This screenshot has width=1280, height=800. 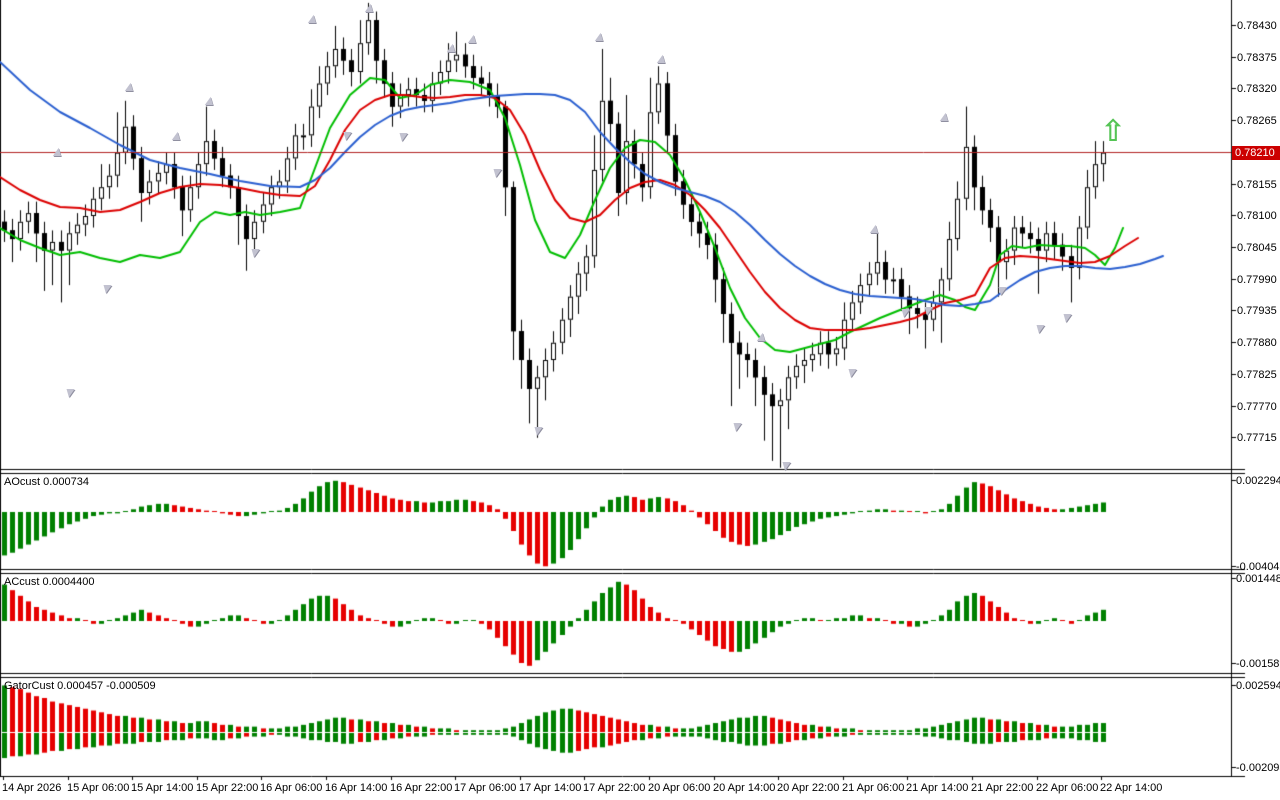 What do you see at coordinates (356, 788) in the screenshot?
I see `time-axis-label: 16 Apr 14:00` at bounding box center [356, 788].